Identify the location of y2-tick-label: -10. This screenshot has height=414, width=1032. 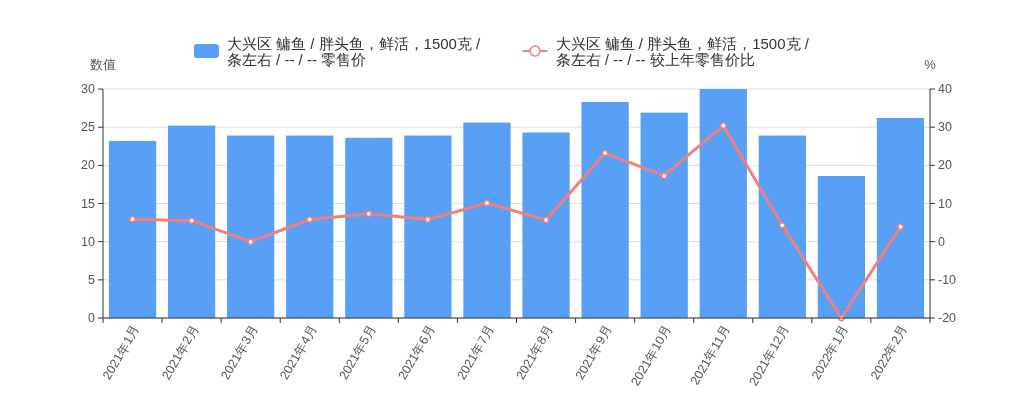
(947, 279).